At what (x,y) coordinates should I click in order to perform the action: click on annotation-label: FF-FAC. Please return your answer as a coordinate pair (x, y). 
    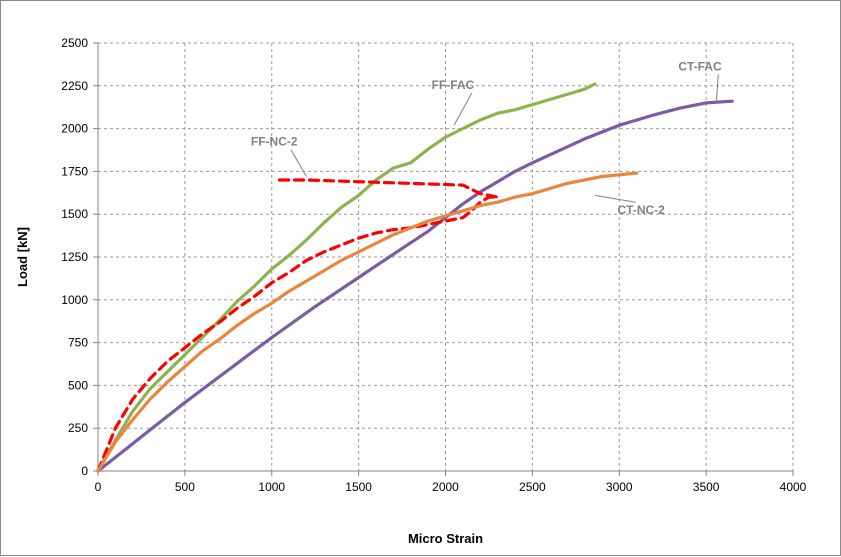
    Looking at the image, I should click on (453, 85).